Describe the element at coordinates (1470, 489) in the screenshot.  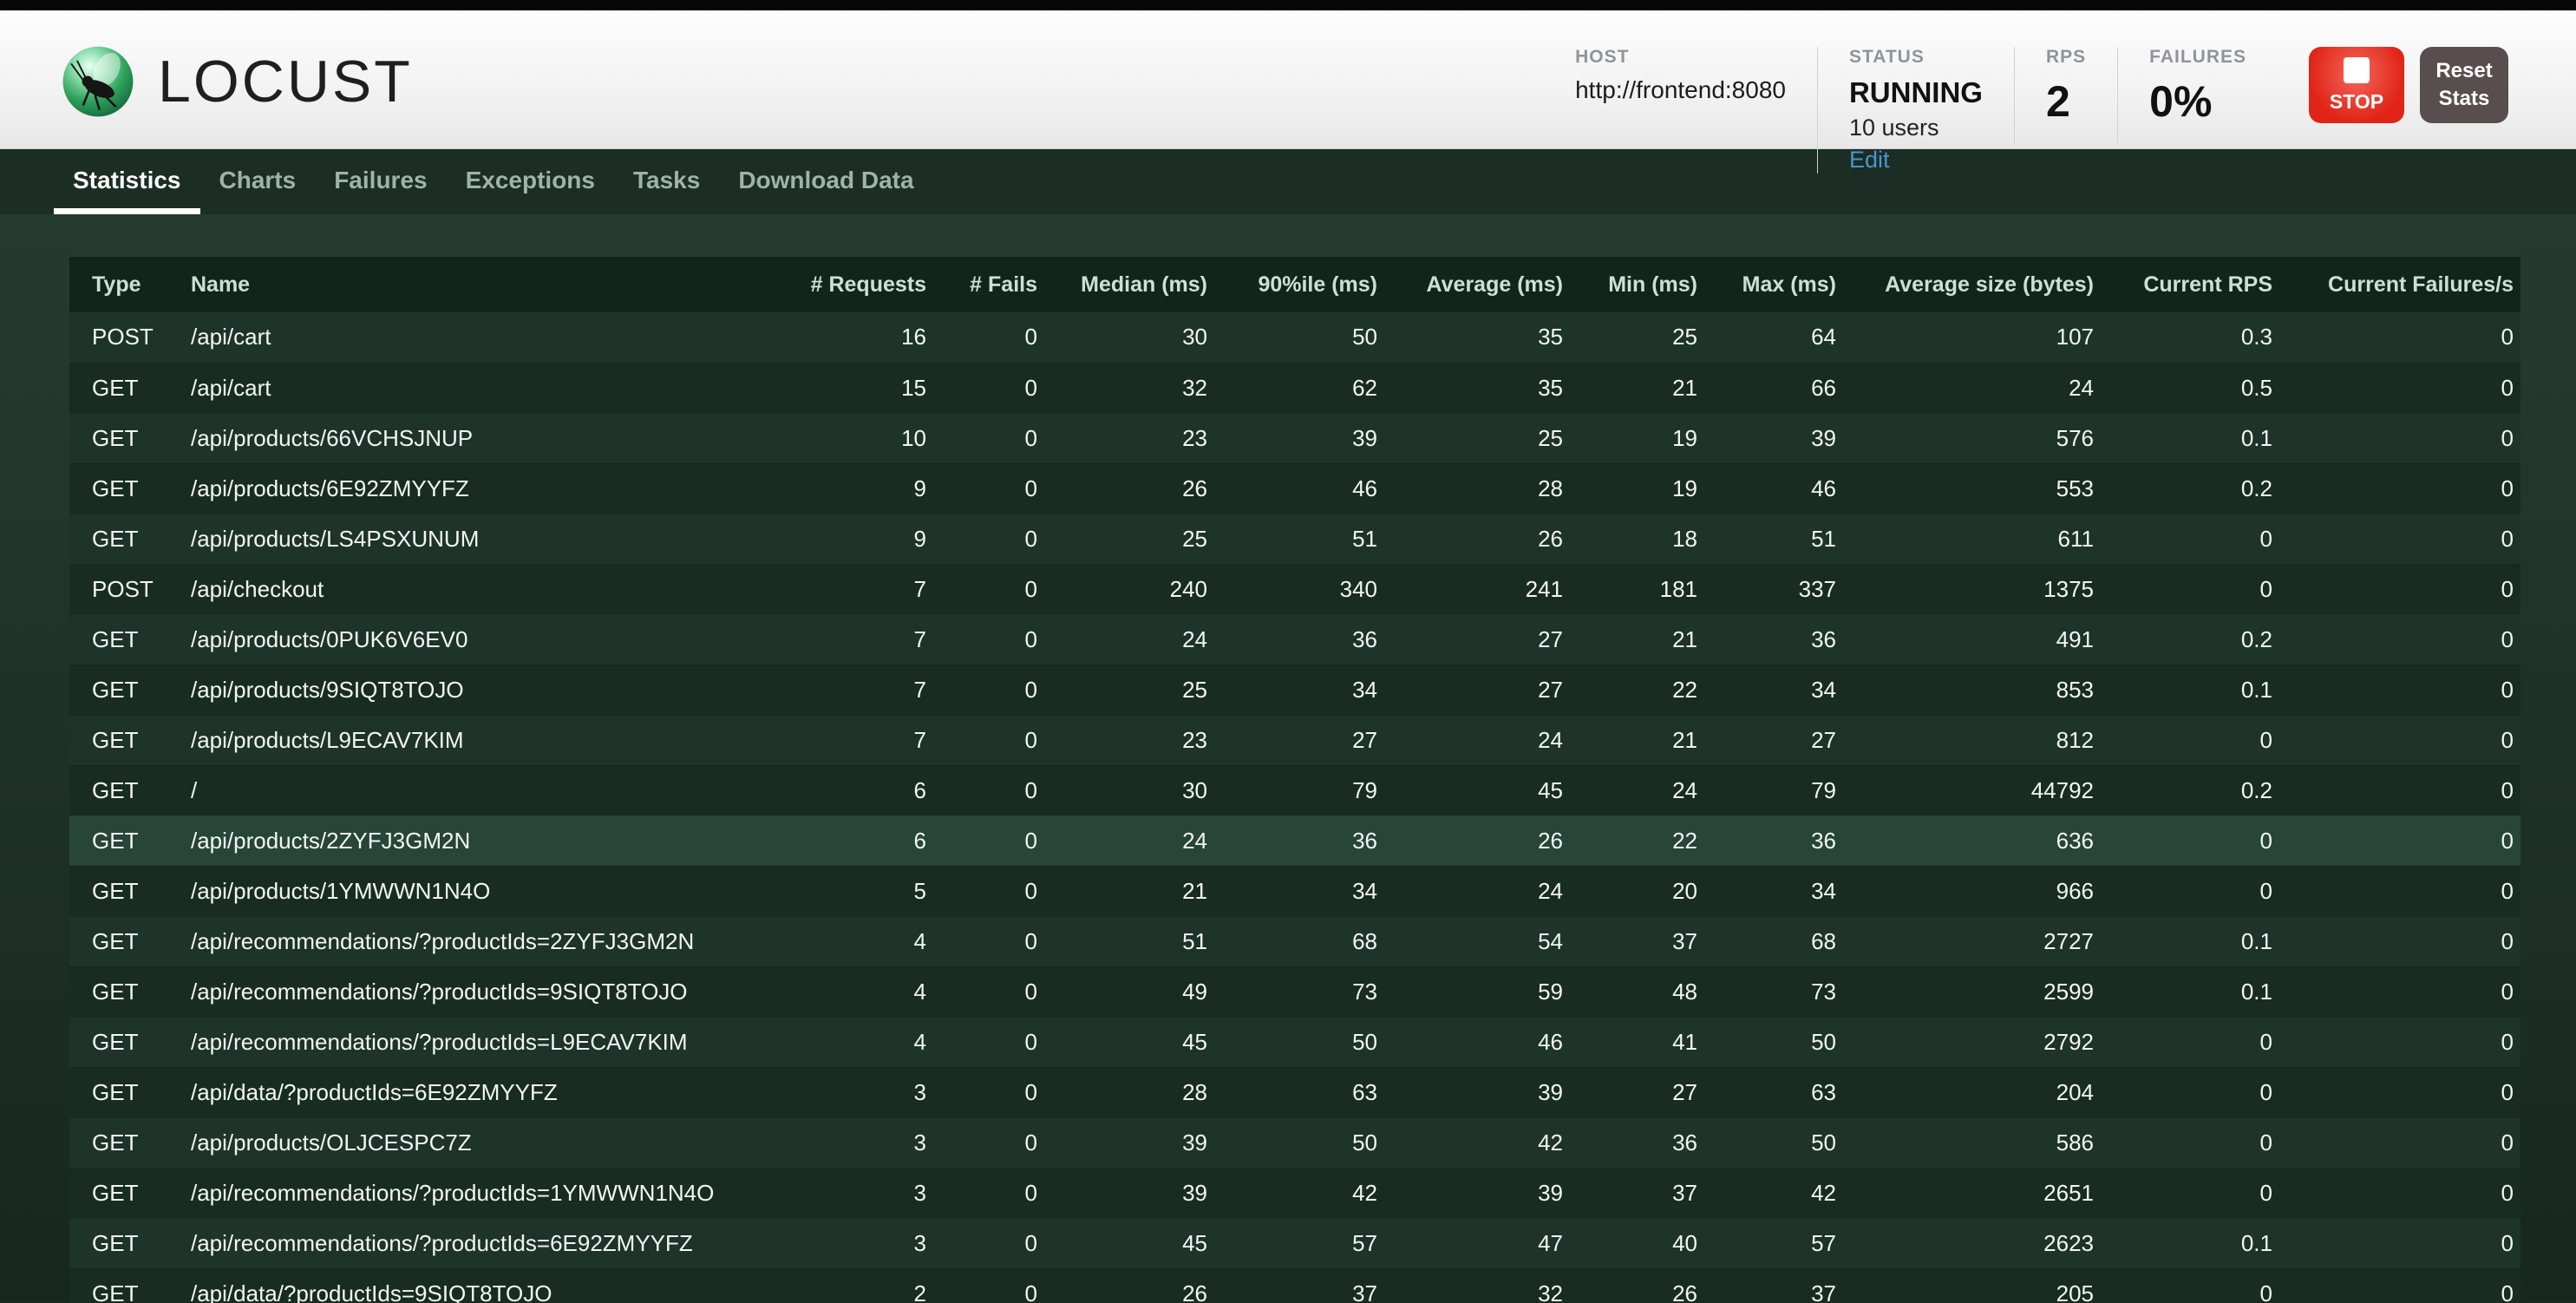
I see `cell-average: 28` at that location.